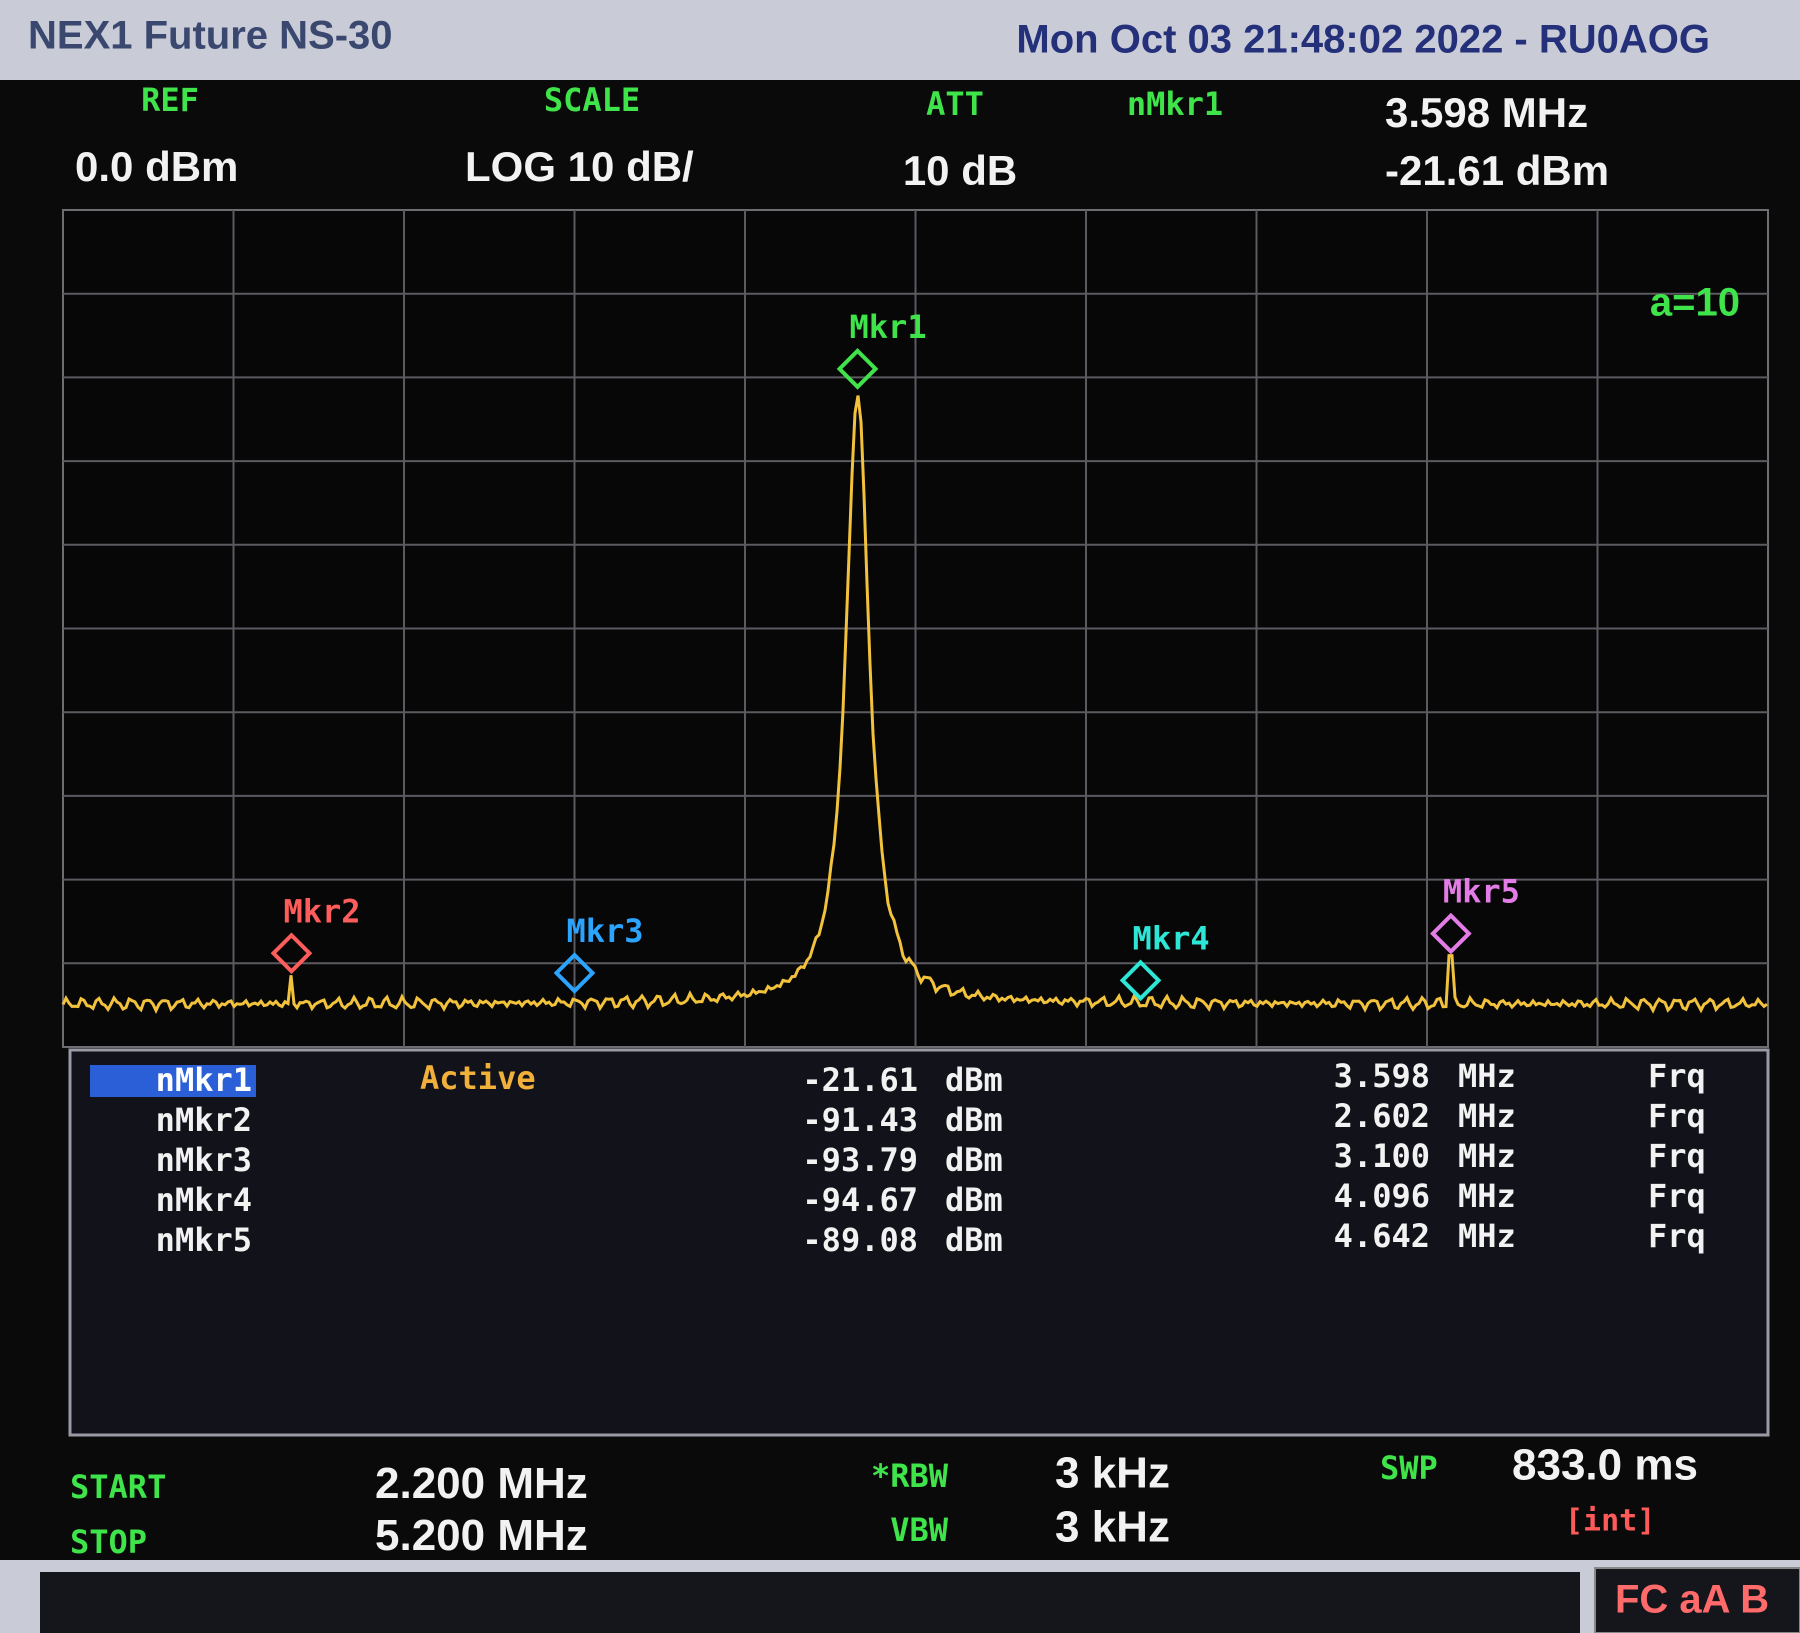  Describe the element at coordinates (204, 1120) in the screenshot. I see `marker-name: nMkr2` at that location.